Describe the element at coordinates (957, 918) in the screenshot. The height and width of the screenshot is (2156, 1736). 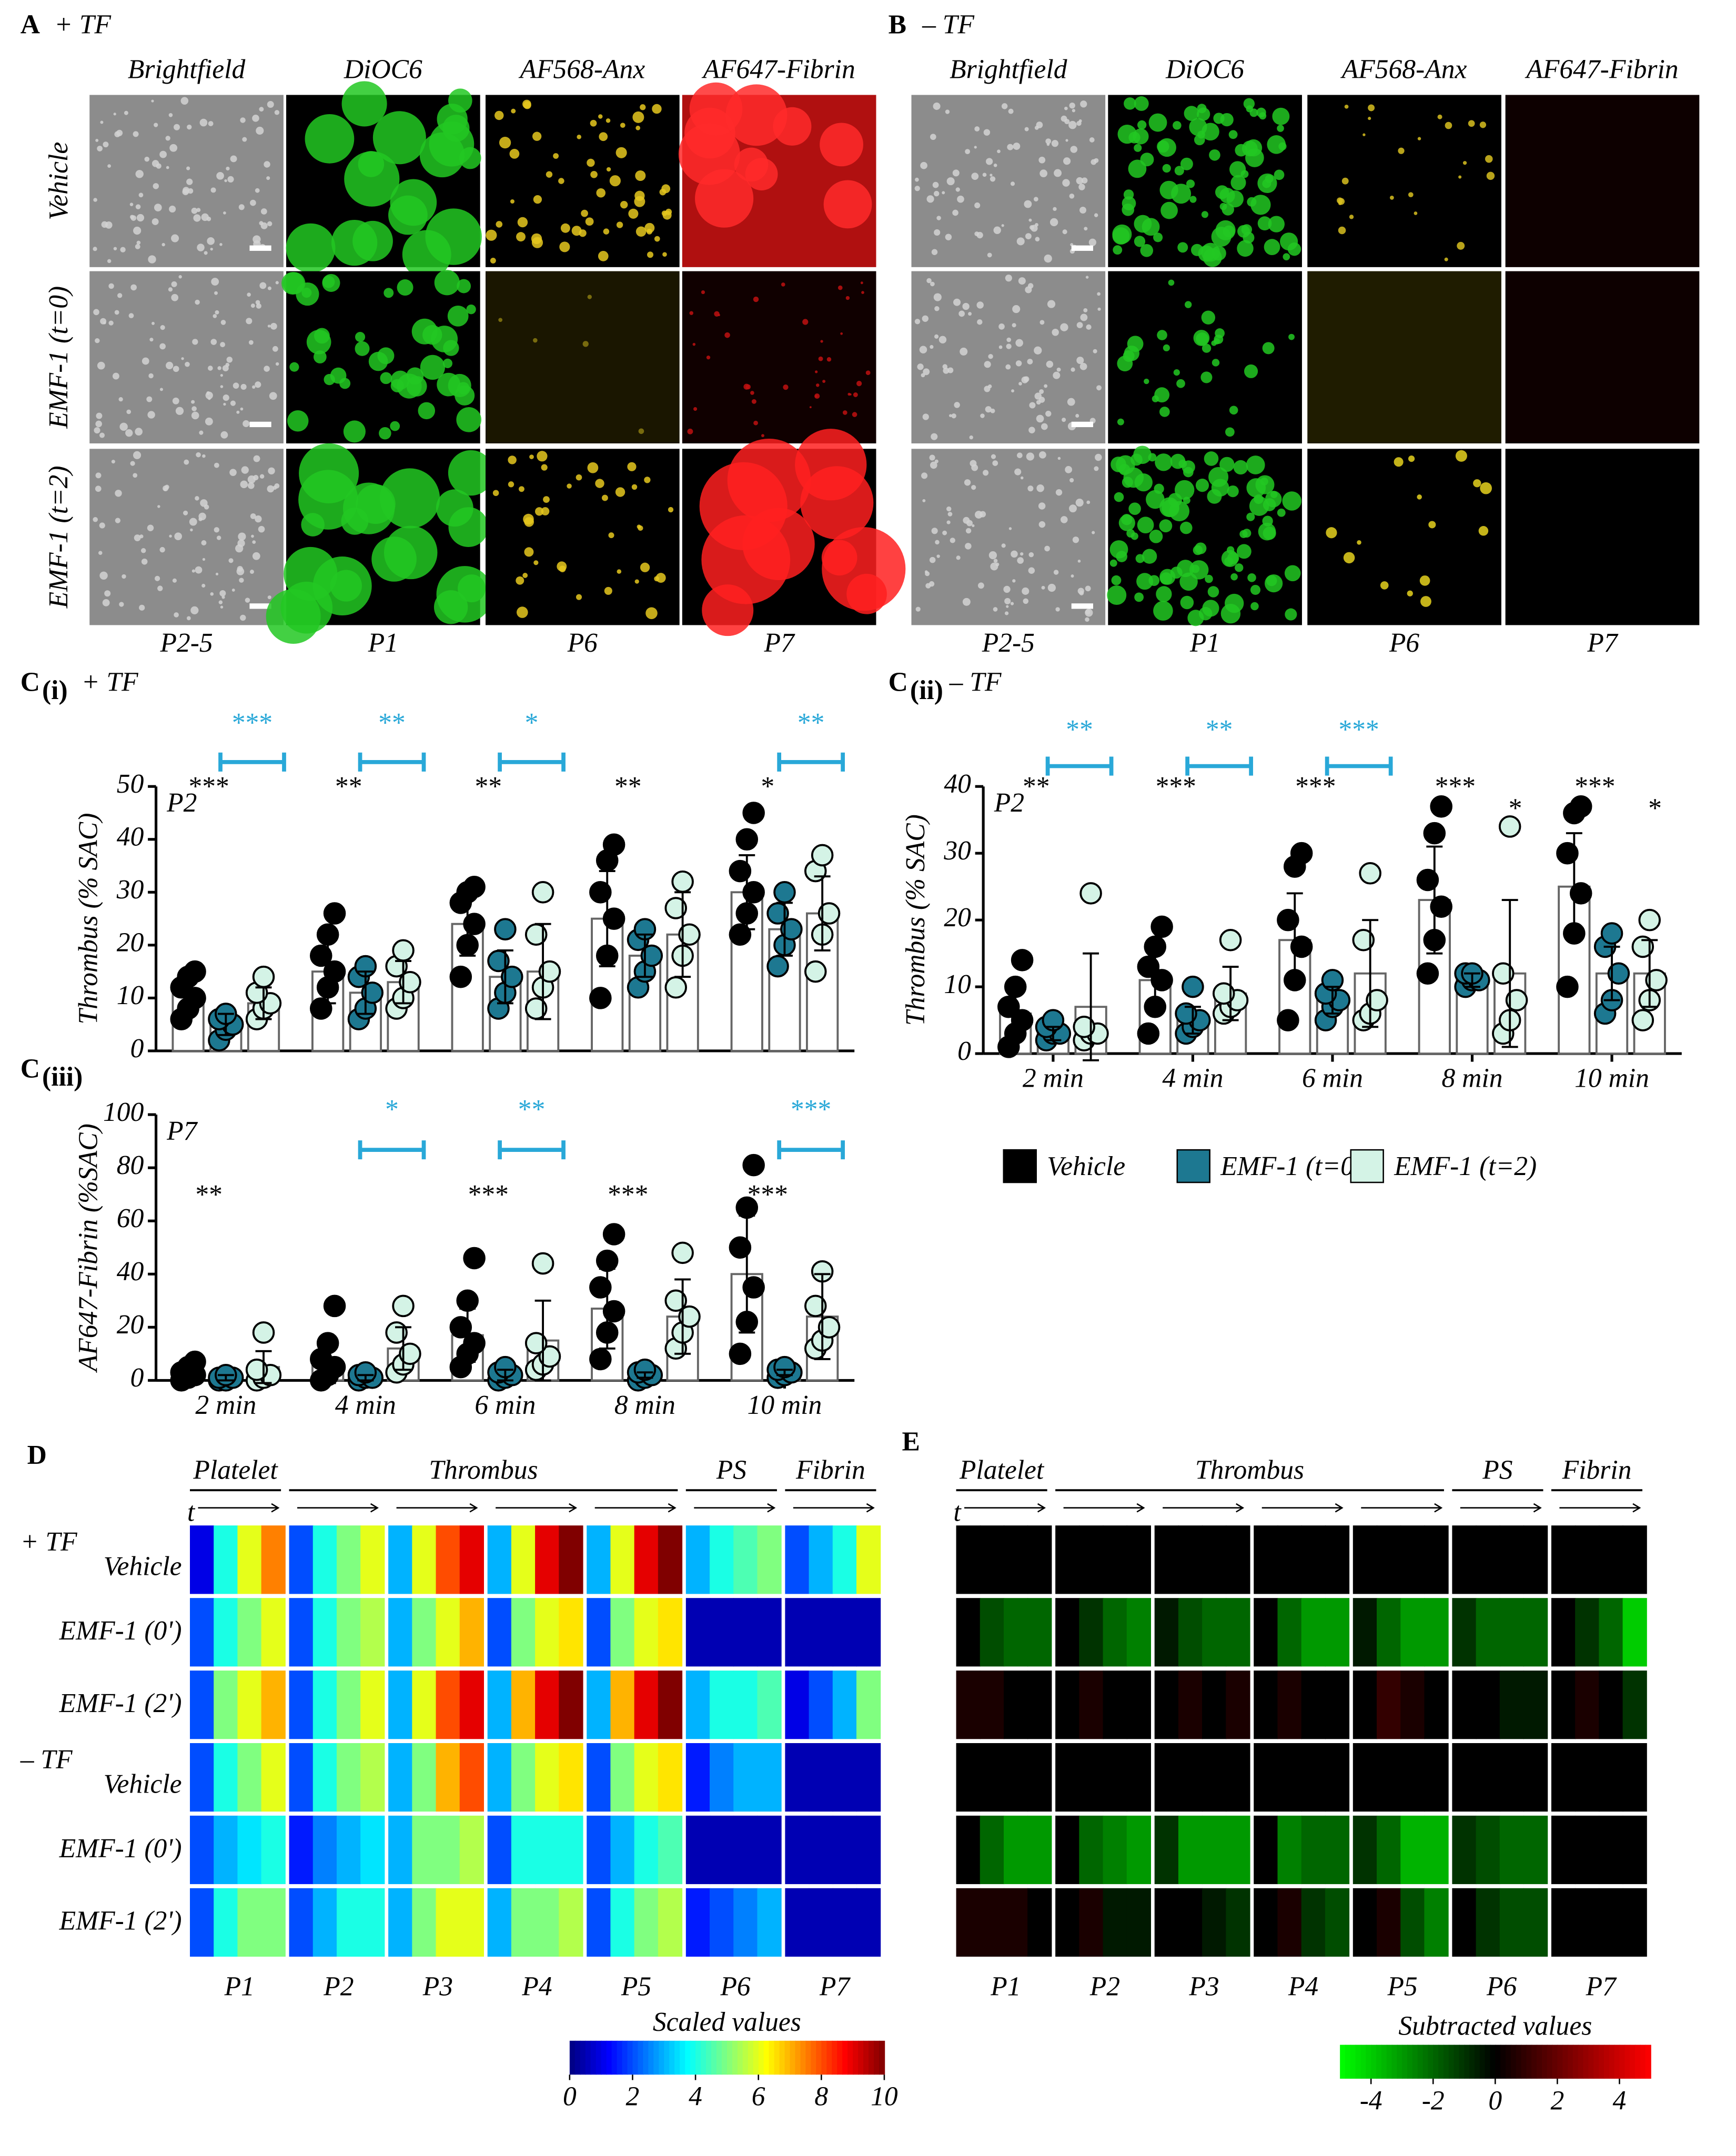
I see `y-tick-label: 20` at that location.